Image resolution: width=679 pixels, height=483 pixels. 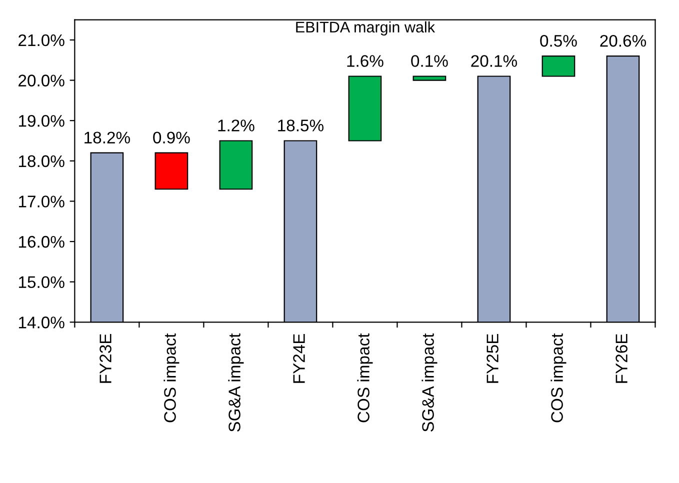 What do you see at coordinates (41, 120) in the screenshot?
I see `y-tick-label: 19.0%` at bounding box center [41, 120].